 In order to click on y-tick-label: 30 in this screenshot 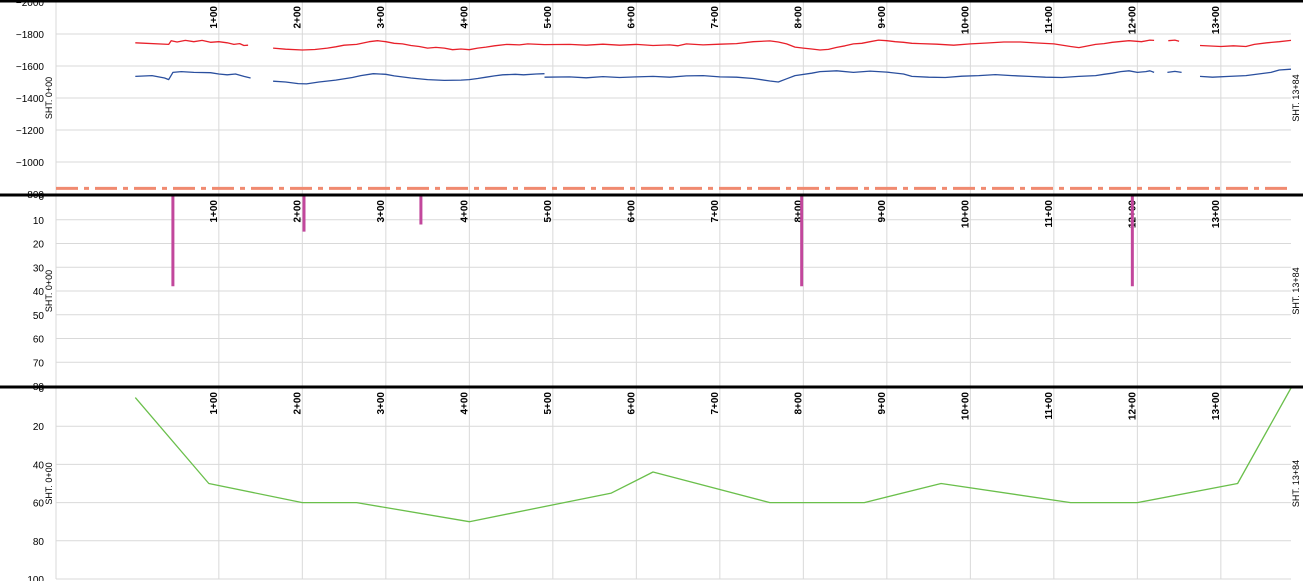, I will do `click(39, 268)`.